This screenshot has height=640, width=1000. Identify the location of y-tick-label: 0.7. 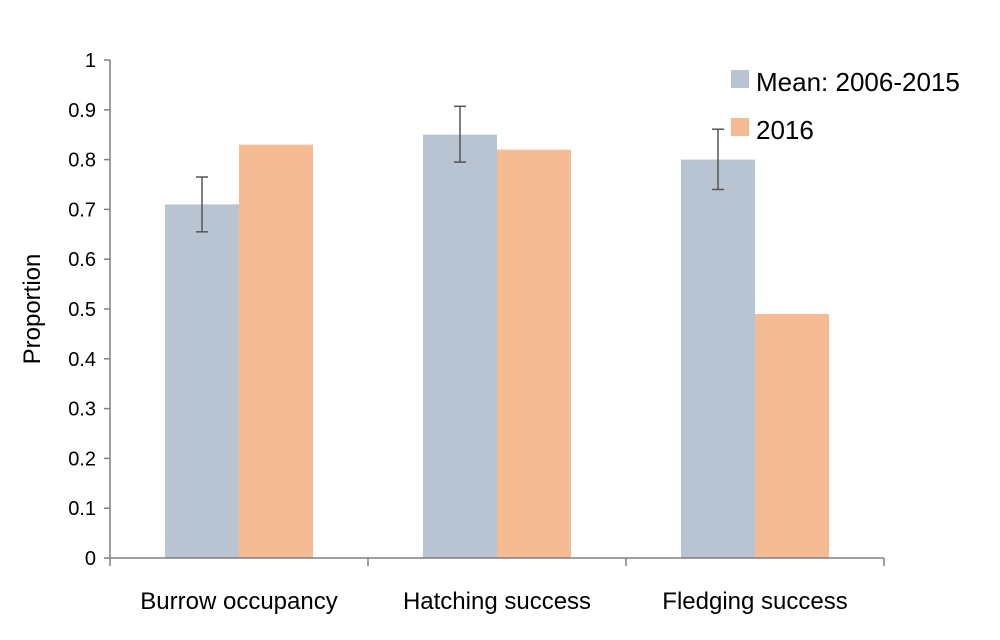
(82, 210).